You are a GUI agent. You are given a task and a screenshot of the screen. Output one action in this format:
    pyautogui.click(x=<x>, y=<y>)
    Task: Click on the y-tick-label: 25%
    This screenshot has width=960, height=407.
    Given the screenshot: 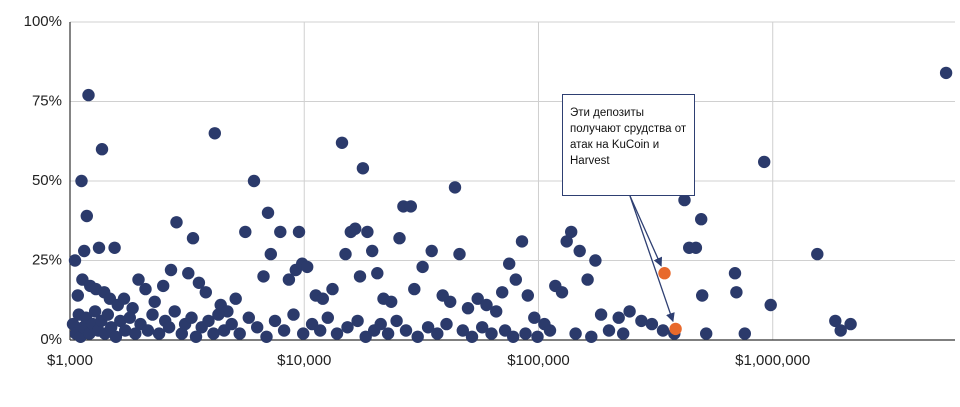 What is the action you would take?
    pyautogui.click(x=47, y=259)
    